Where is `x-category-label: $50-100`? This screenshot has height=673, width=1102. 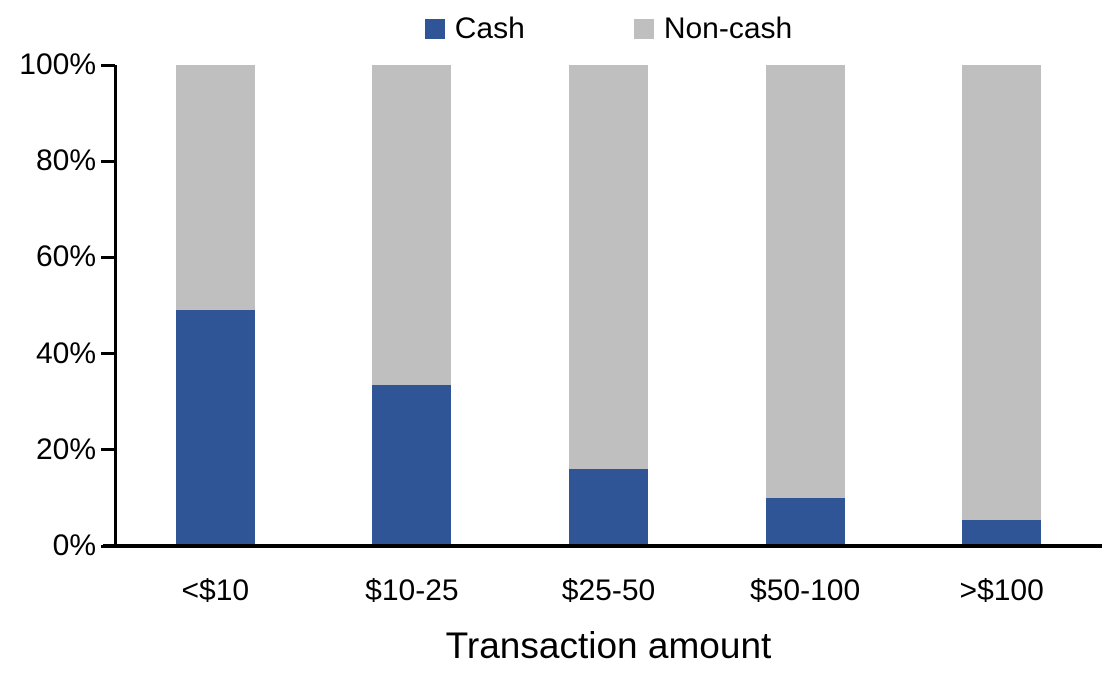
x-category-label: $50-100 is located at coordinates (805, 590).